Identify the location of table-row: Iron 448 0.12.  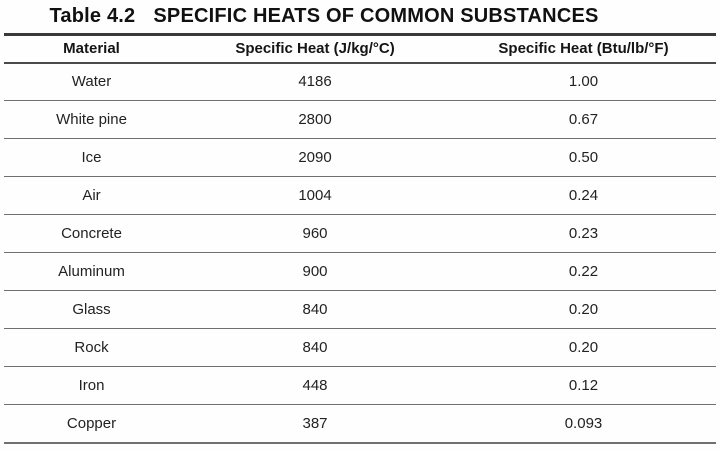
(360, 386).